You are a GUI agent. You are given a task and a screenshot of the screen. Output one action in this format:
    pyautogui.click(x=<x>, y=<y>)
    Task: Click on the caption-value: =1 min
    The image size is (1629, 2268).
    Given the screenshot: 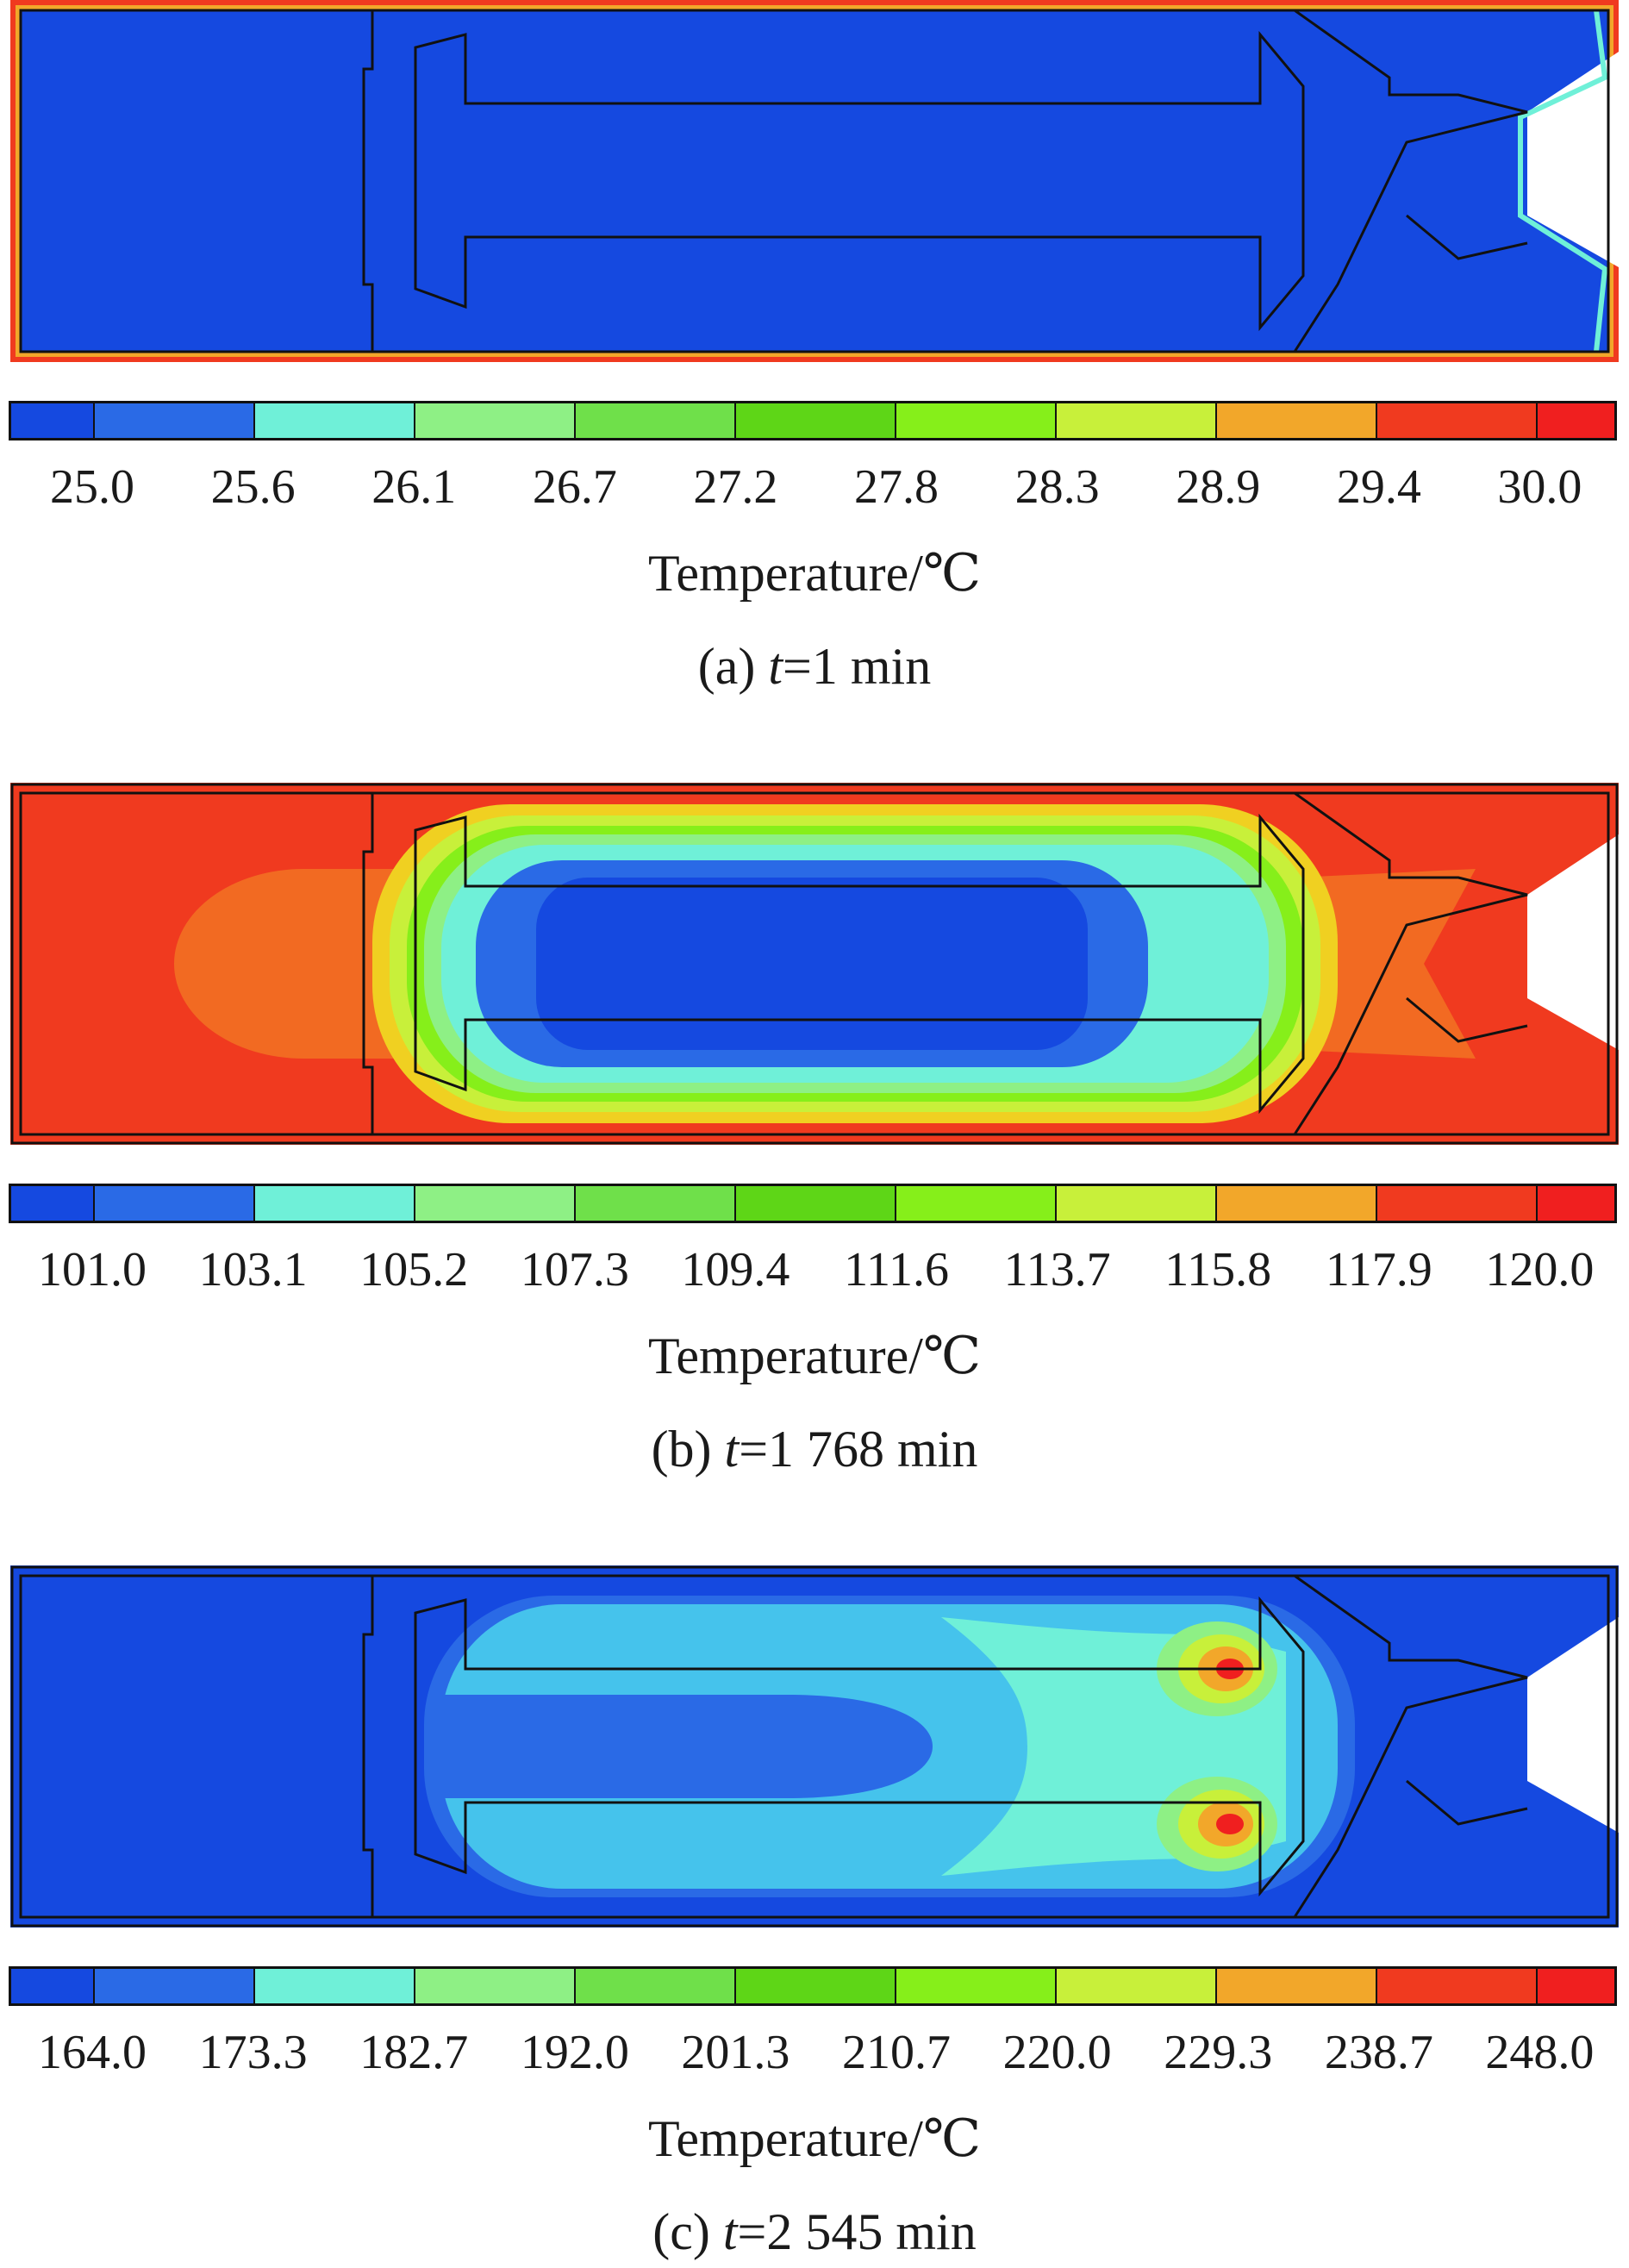 What is the action you would take?
    pyautogui.click(x=857, y=666)
    